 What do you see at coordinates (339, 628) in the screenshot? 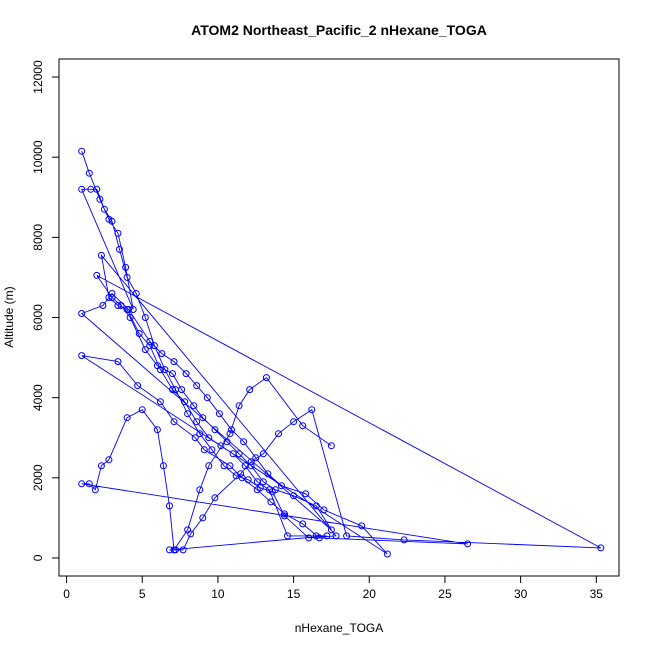
I see `x-axis-label: nHexane_TOGA` at bounding box center [339, 628].